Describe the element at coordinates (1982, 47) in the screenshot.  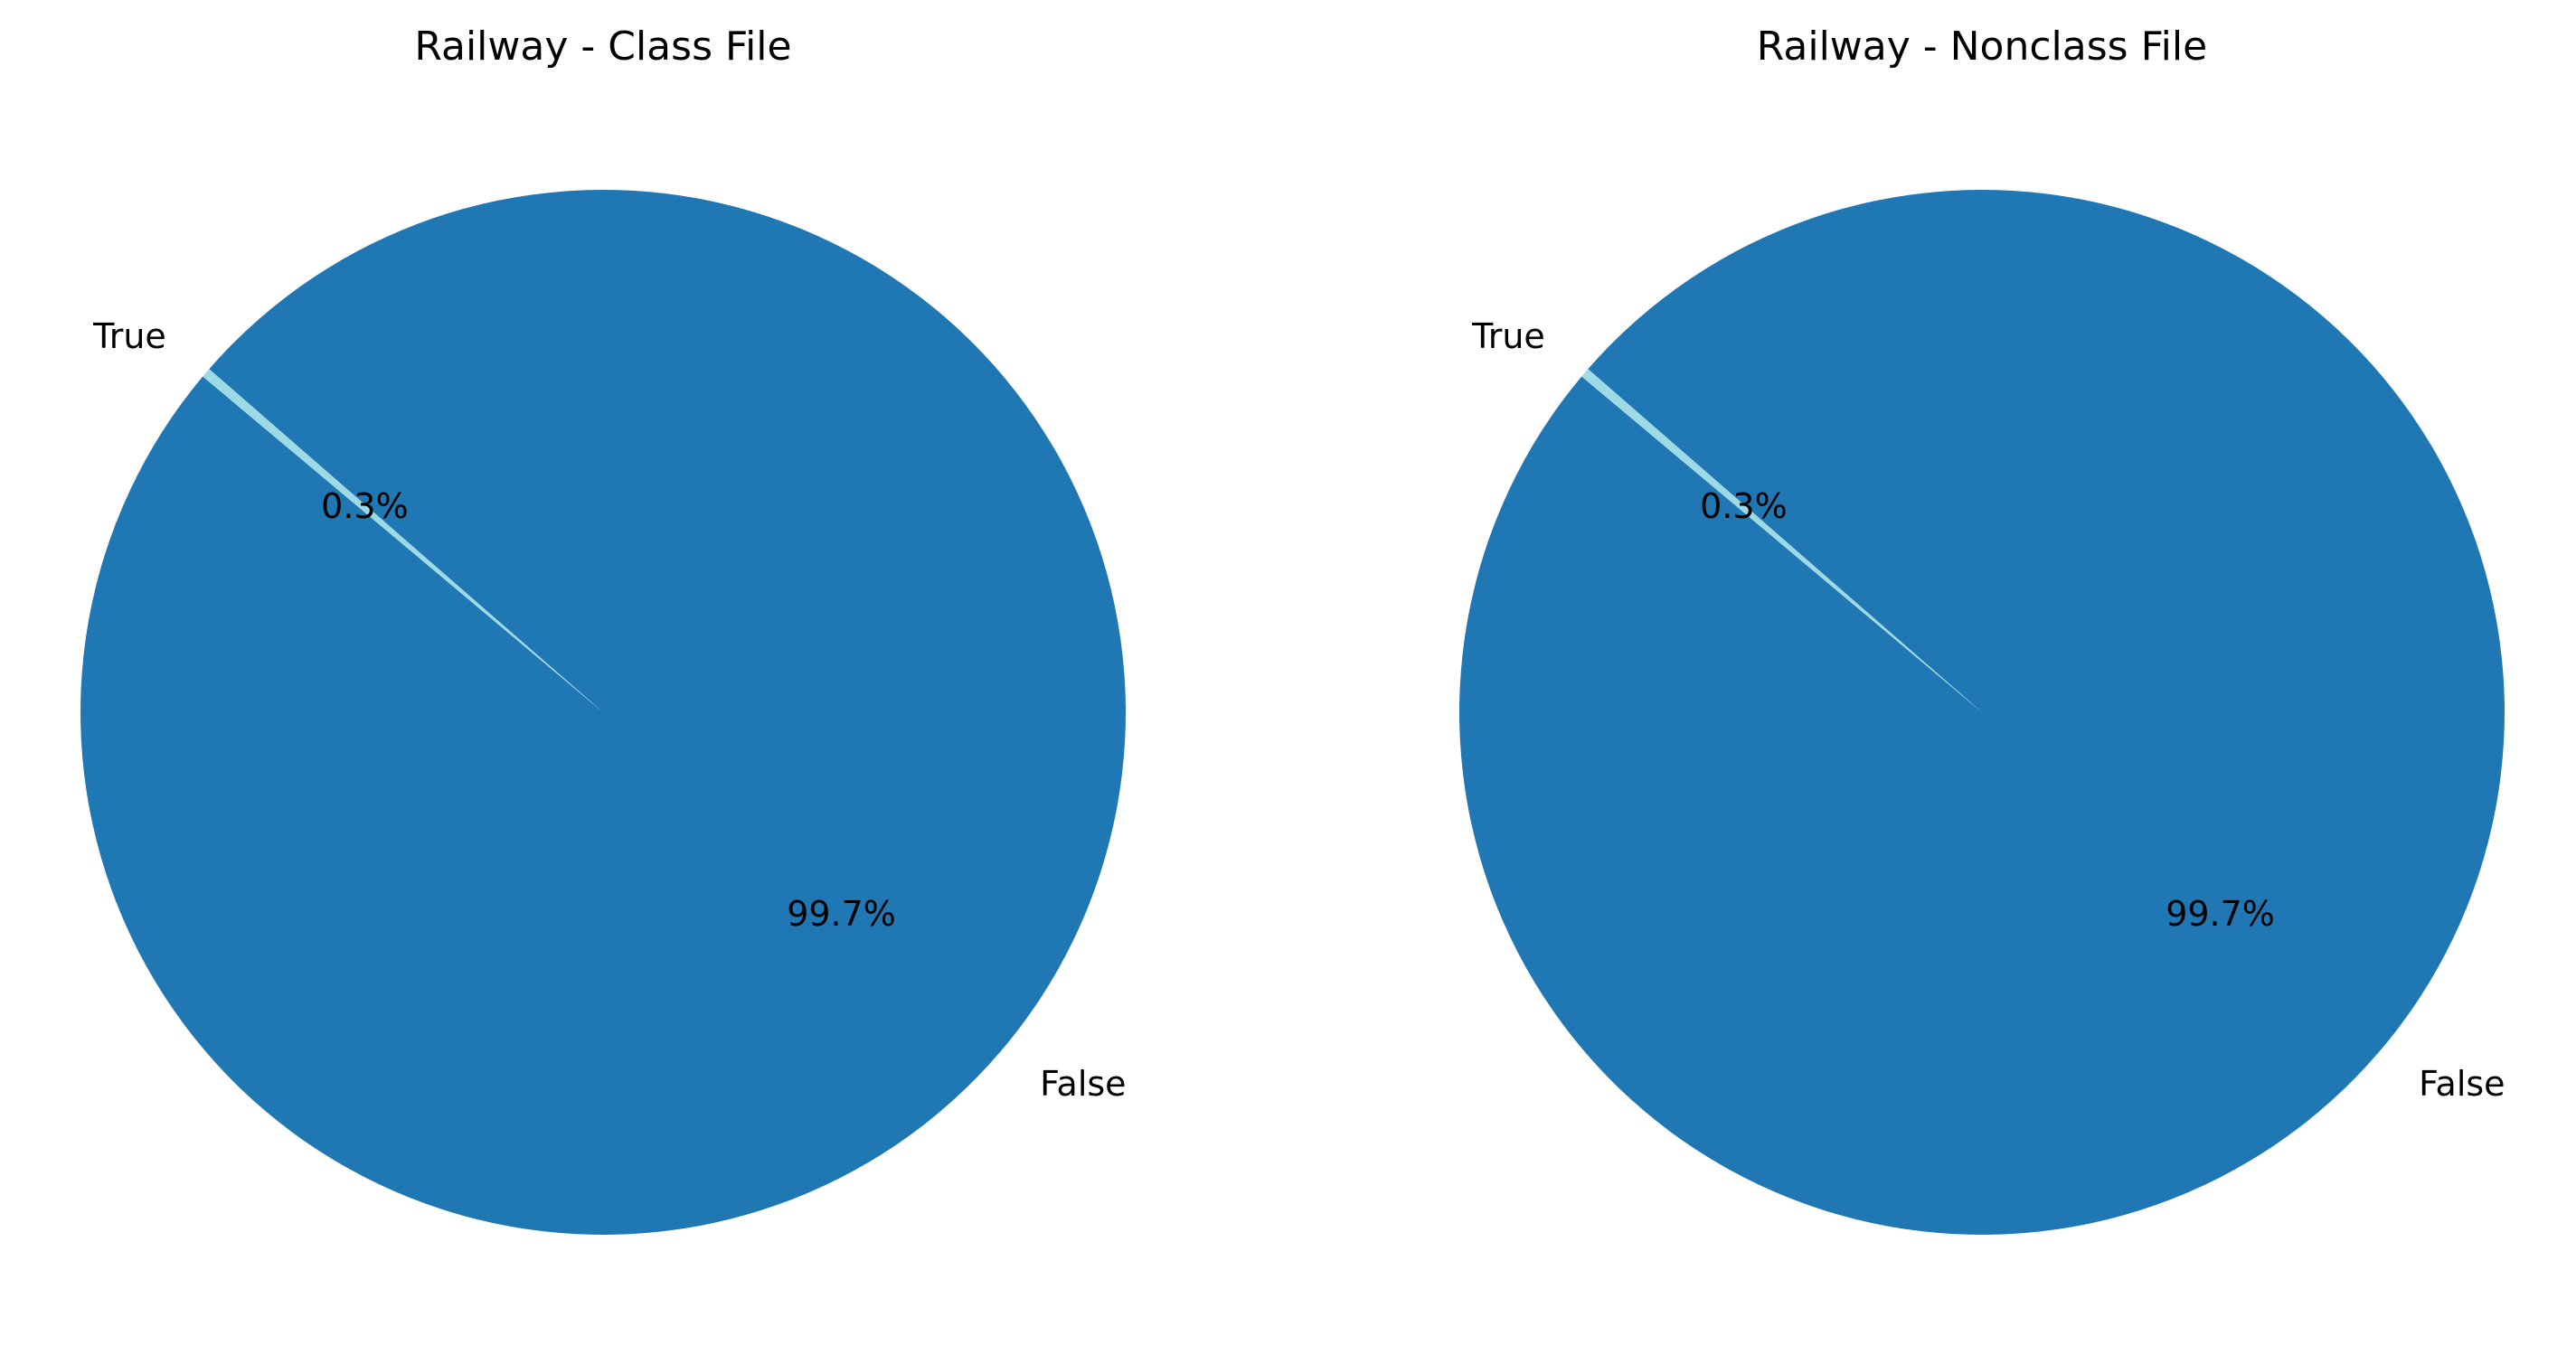
I see `chart-title: Railway - Nonclass File` at that location.